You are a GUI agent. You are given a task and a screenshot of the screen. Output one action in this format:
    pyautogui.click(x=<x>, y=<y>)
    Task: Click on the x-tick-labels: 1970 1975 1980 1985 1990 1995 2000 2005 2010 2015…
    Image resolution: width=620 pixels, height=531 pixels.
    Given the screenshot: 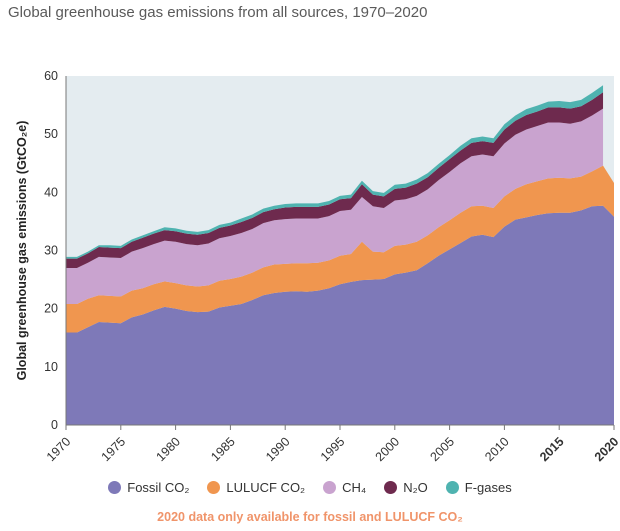 What is the action you would take?
    pyautogui.click(x=332, y=444)
    